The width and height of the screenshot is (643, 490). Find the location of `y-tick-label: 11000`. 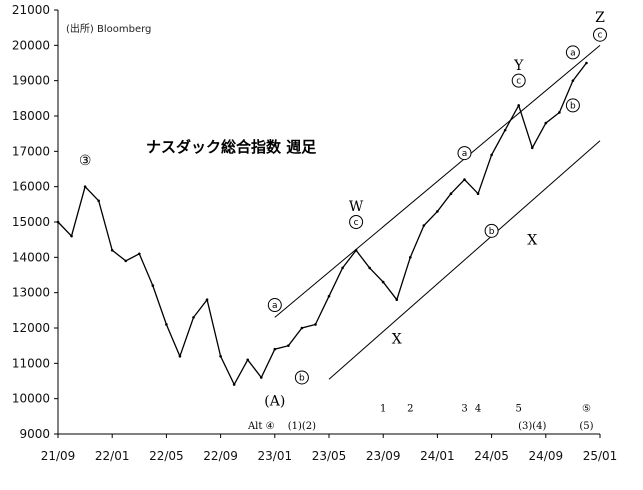

y-tick-label: 11000 is located at coordinates (31, 363).